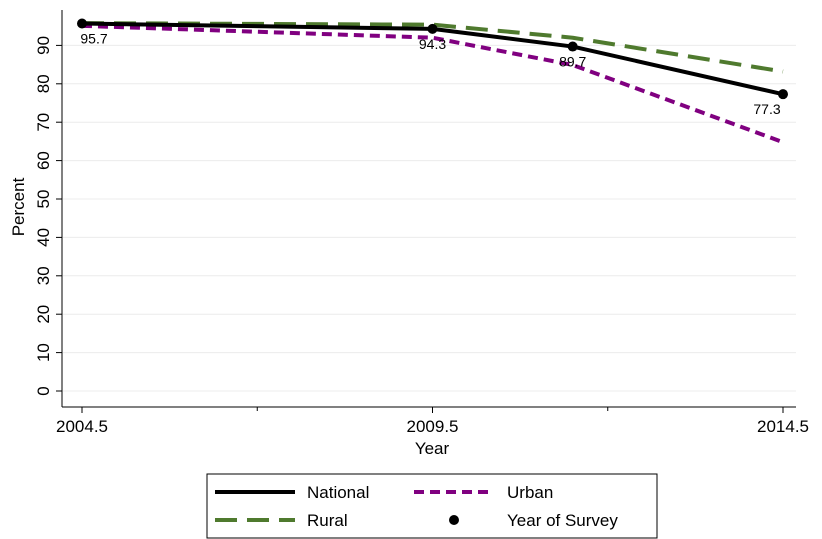 The image size is (822, 539). I want to click on x-tick-label: 2004.5, so click(82, 426).